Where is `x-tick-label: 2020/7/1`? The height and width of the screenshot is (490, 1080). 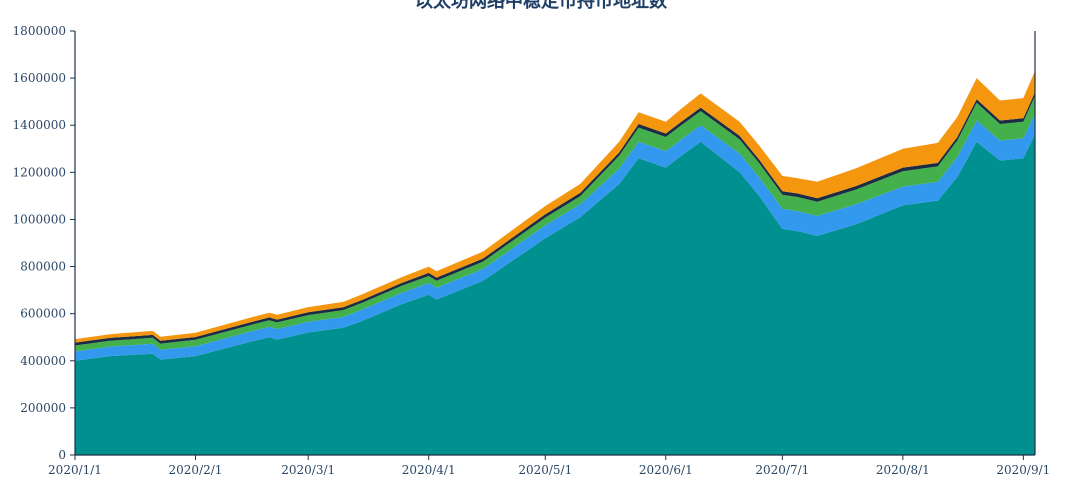 x-tick-label: 2020/7/1 is located at coordinates (782, 470).